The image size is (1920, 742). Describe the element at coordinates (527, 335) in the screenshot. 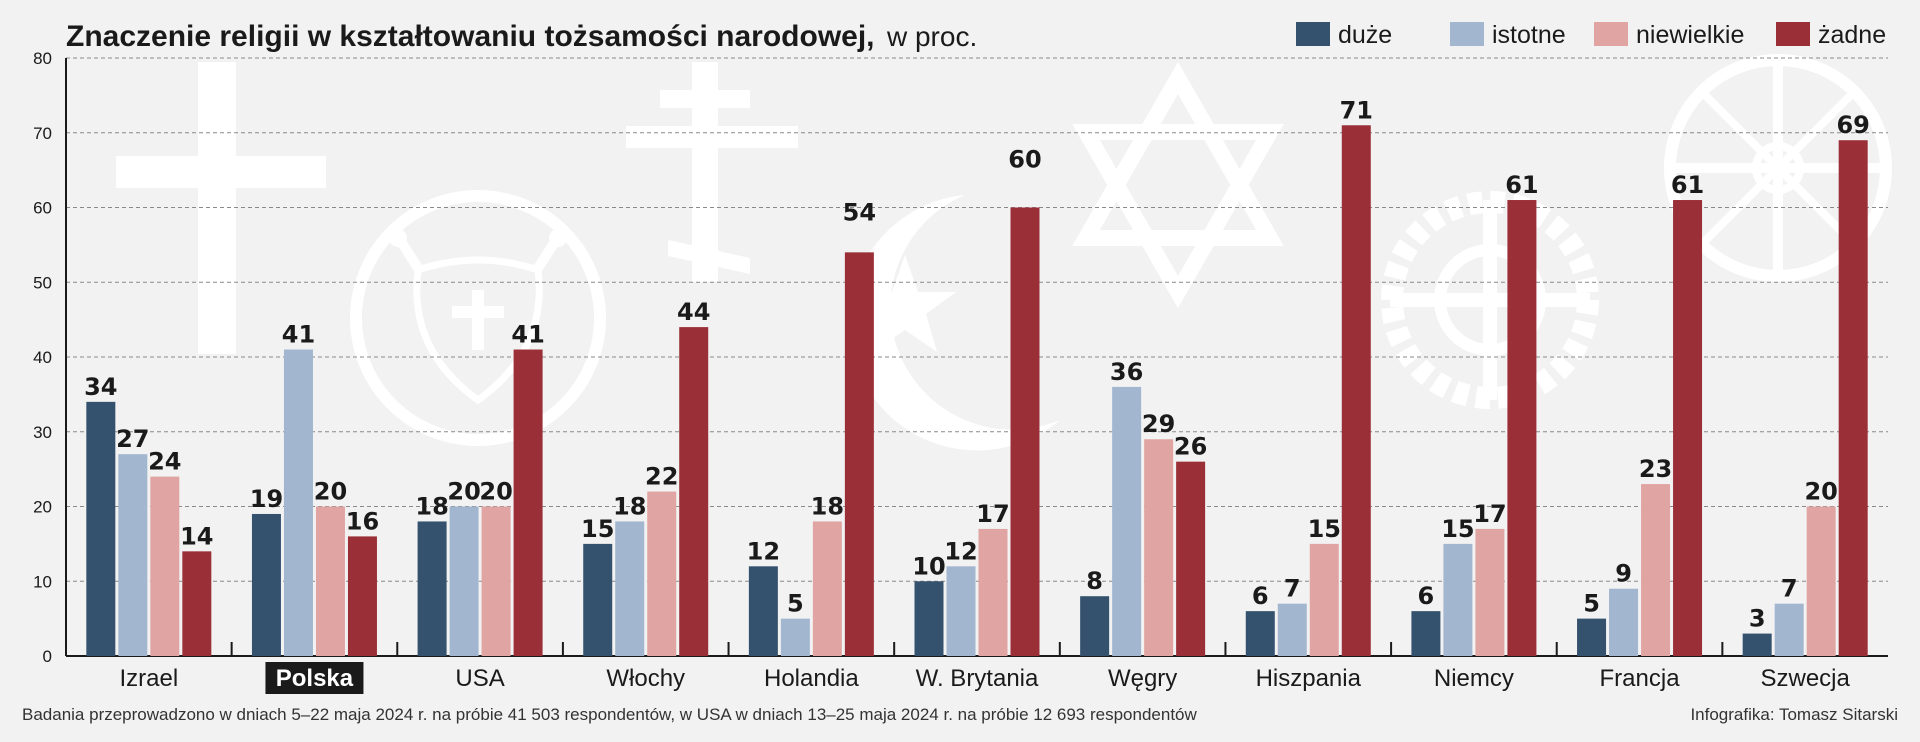

I see `value-label: 41` at that location.